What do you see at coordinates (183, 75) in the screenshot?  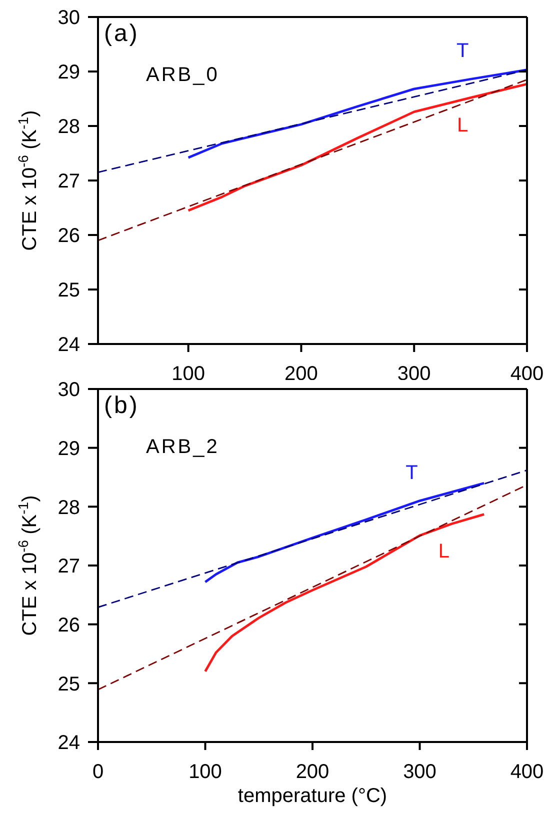 I see `annotation: ARB_0` at bounding box center [183, 75].